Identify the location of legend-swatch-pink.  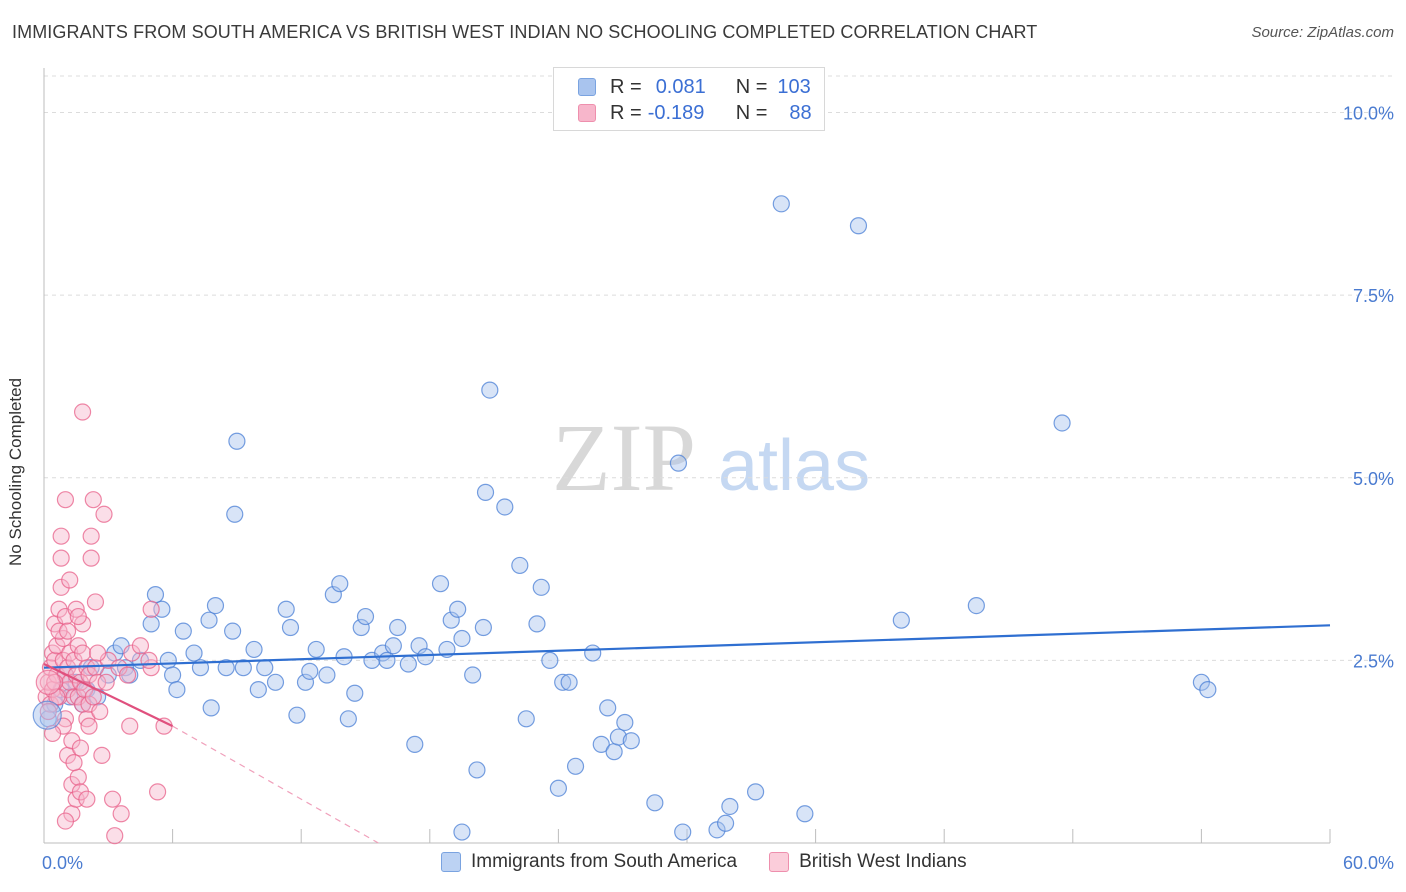
(587, 113).